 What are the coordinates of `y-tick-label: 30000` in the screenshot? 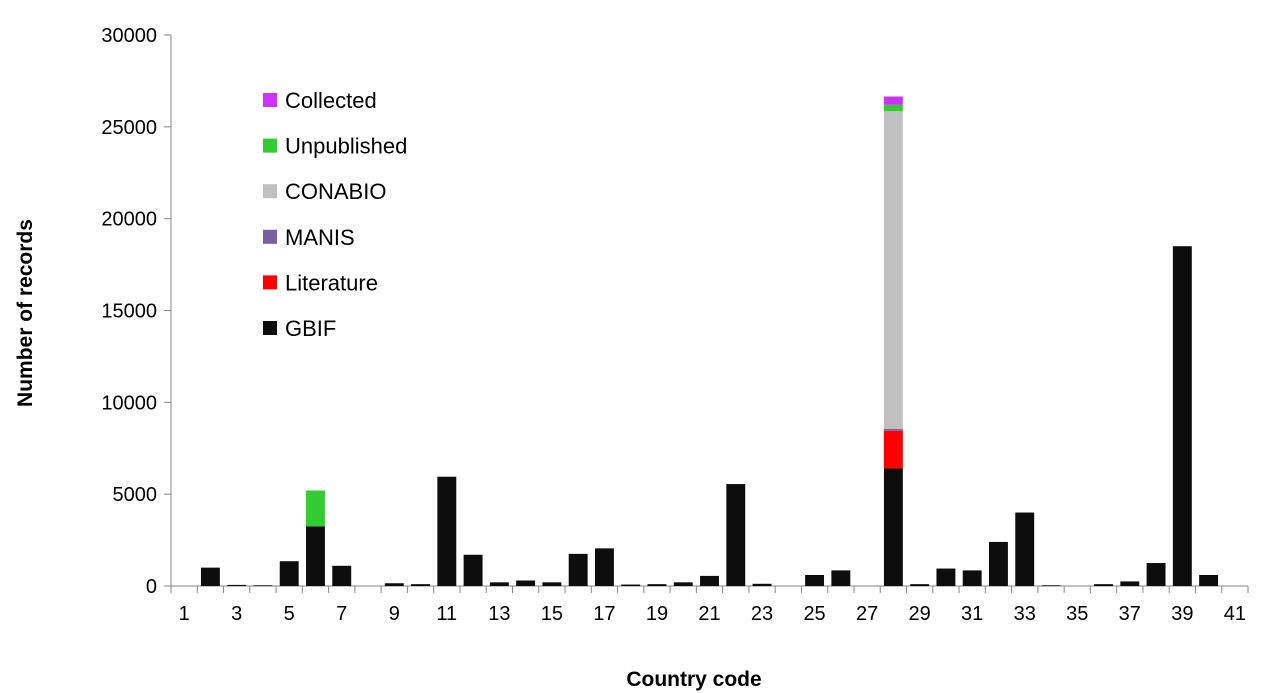 It's located at (129, 36).